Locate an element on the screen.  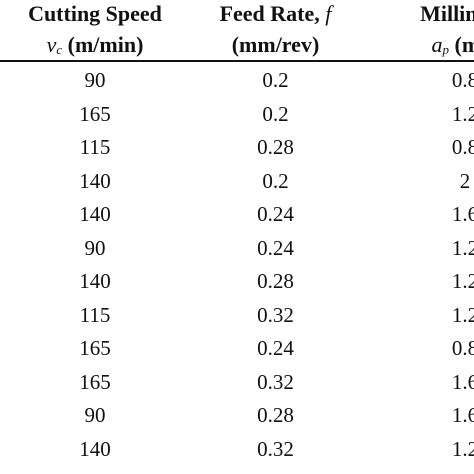
table-row: 115 0.32 1.2 is located at coordinates (237, 316).